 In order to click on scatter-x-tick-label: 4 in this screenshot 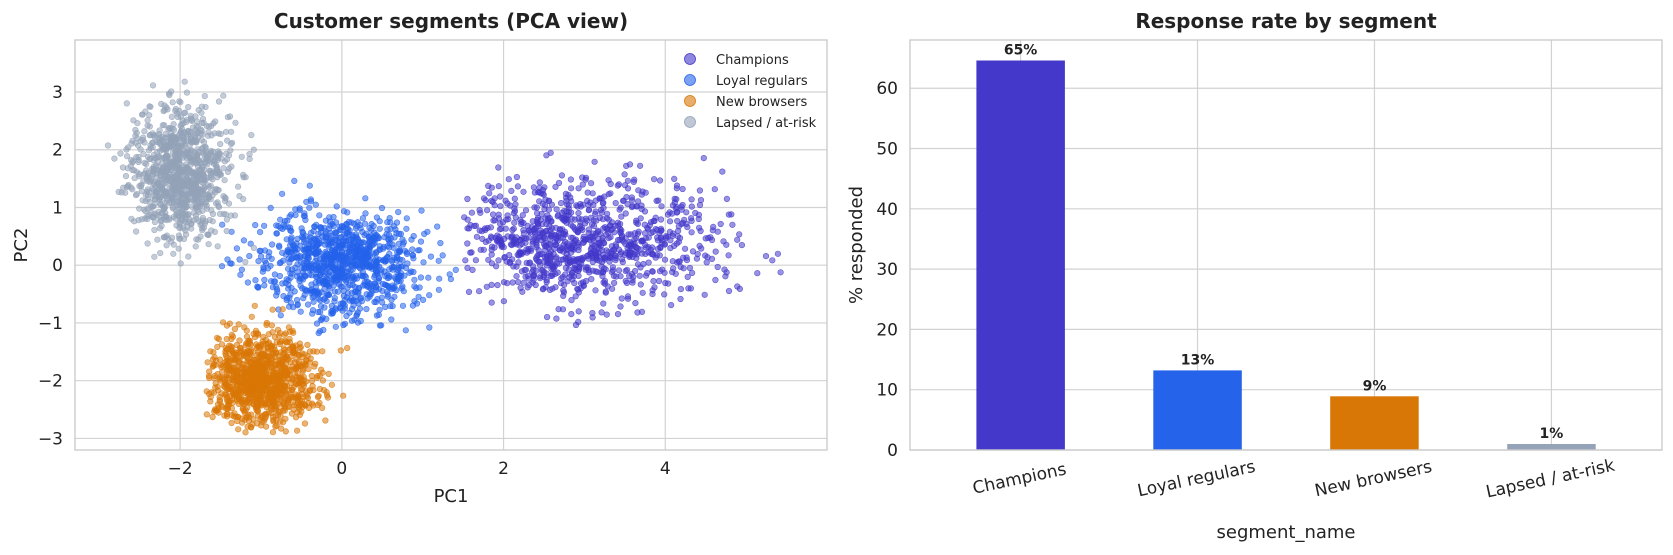, I will do `click(665, 469)`.